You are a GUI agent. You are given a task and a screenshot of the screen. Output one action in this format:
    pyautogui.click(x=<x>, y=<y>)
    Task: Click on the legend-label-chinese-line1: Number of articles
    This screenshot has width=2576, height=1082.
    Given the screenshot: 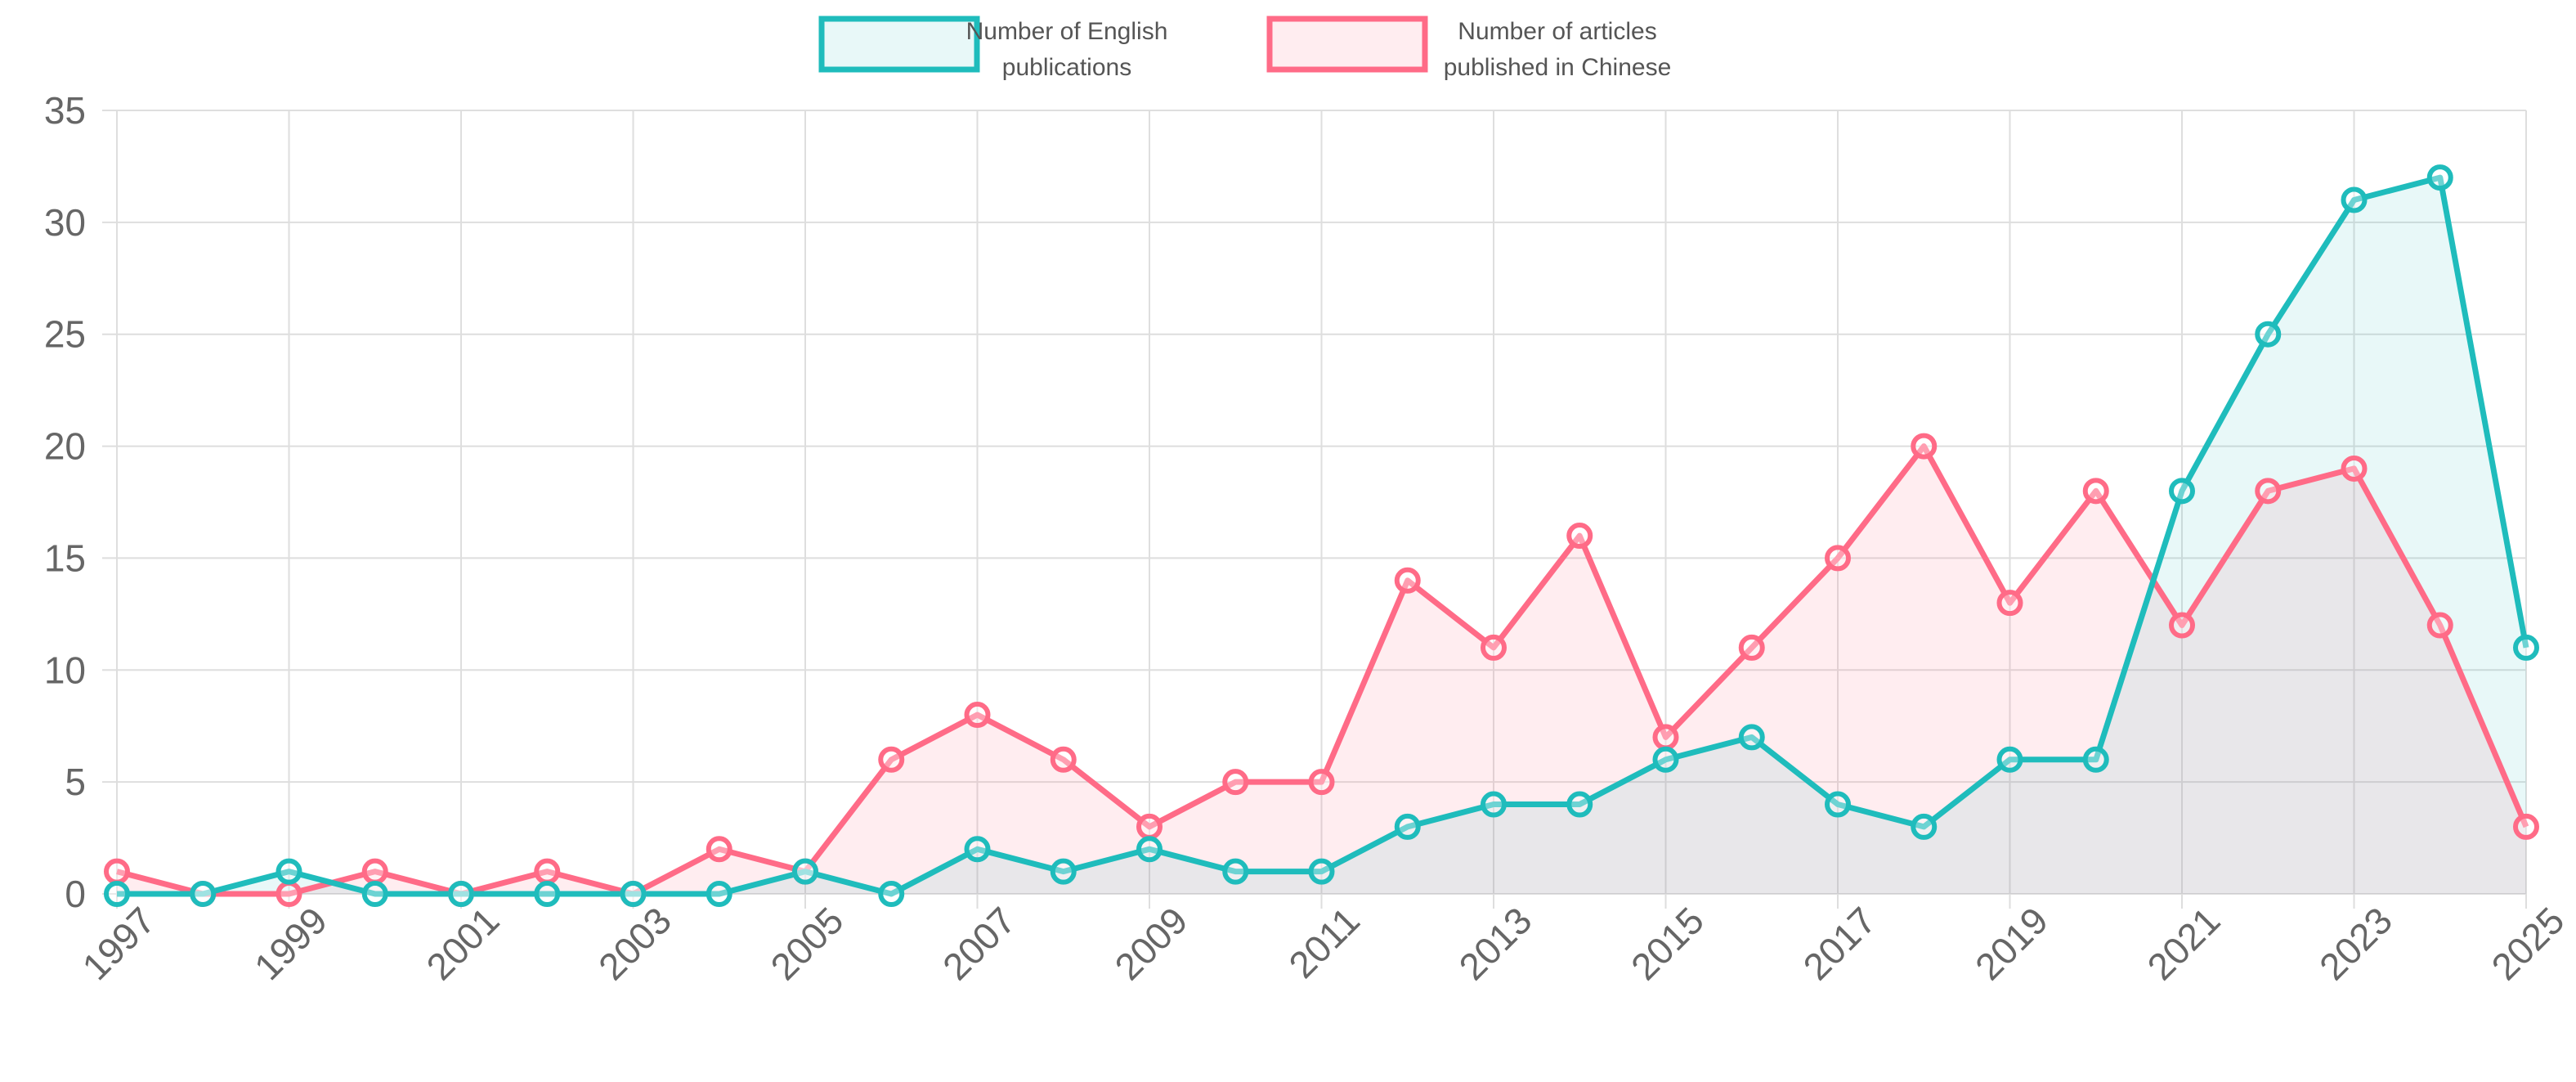 What is the action you would take?
    pyautogui.click(x=1557, y=31)
    